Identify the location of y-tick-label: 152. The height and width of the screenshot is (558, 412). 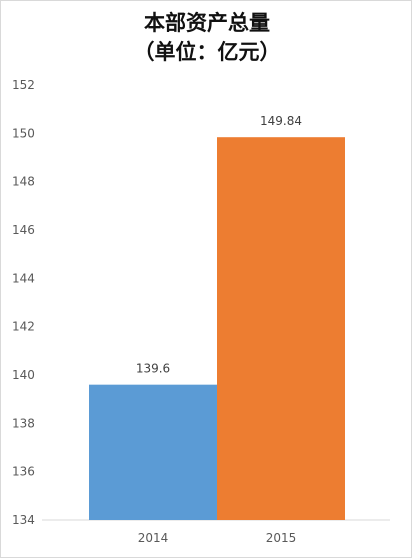
(23, 85).